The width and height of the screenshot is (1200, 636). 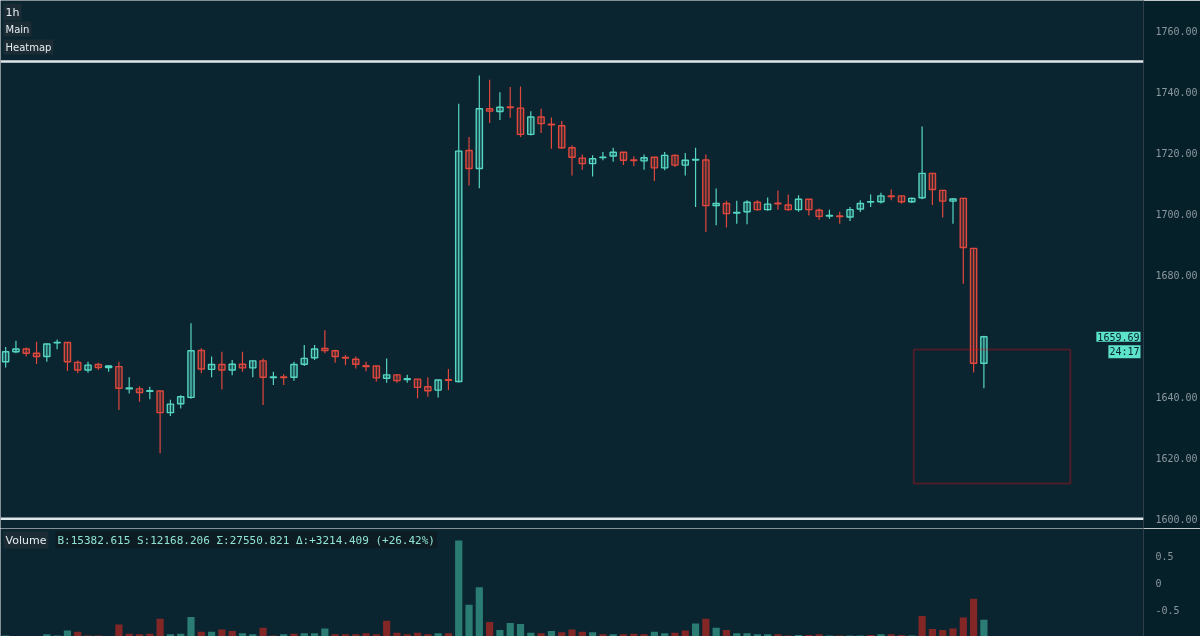 What do you see at coordinates (1176, 519) in the screenshot?
I see `y-tick-label: 1600.00` at bounding box center [1176, 519].